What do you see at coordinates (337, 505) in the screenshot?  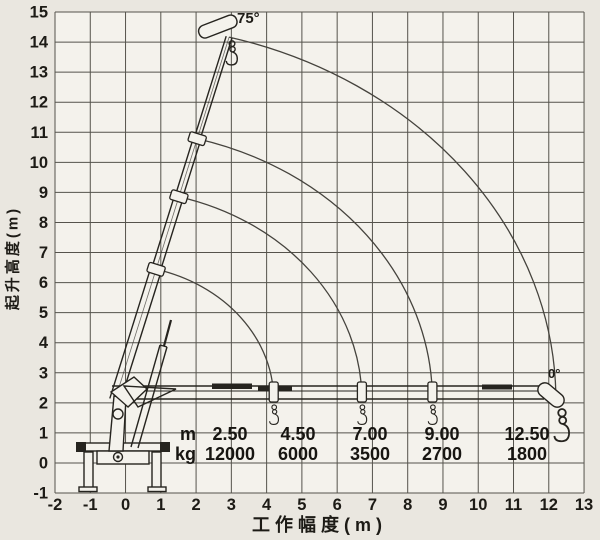 I see `x-tick-label: 6` at bounding box center [337, 505].